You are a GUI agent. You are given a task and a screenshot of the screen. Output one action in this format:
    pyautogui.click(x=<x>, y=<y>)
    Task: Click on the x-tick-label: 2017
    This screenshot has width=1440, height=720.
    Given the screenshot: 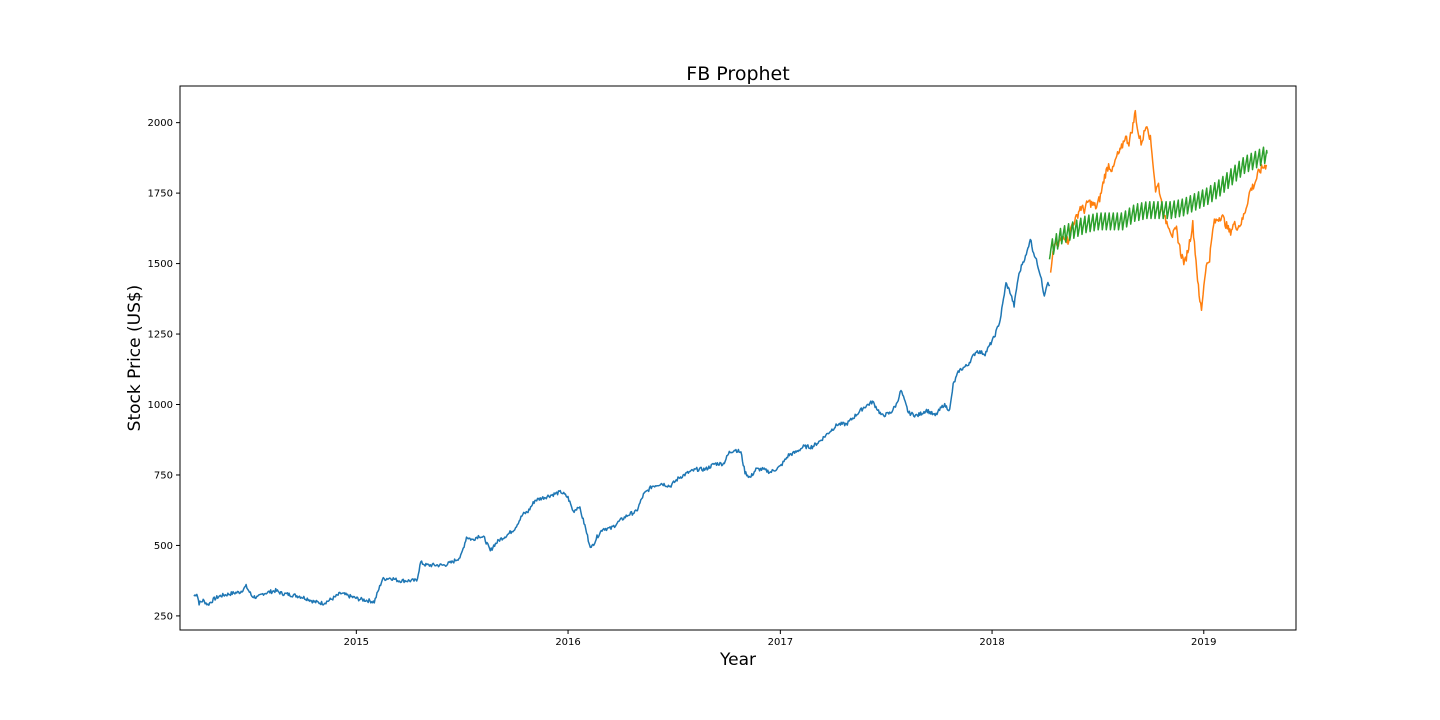 What is the action you would take?
    pyautogui.click(x=780, y=642)
    